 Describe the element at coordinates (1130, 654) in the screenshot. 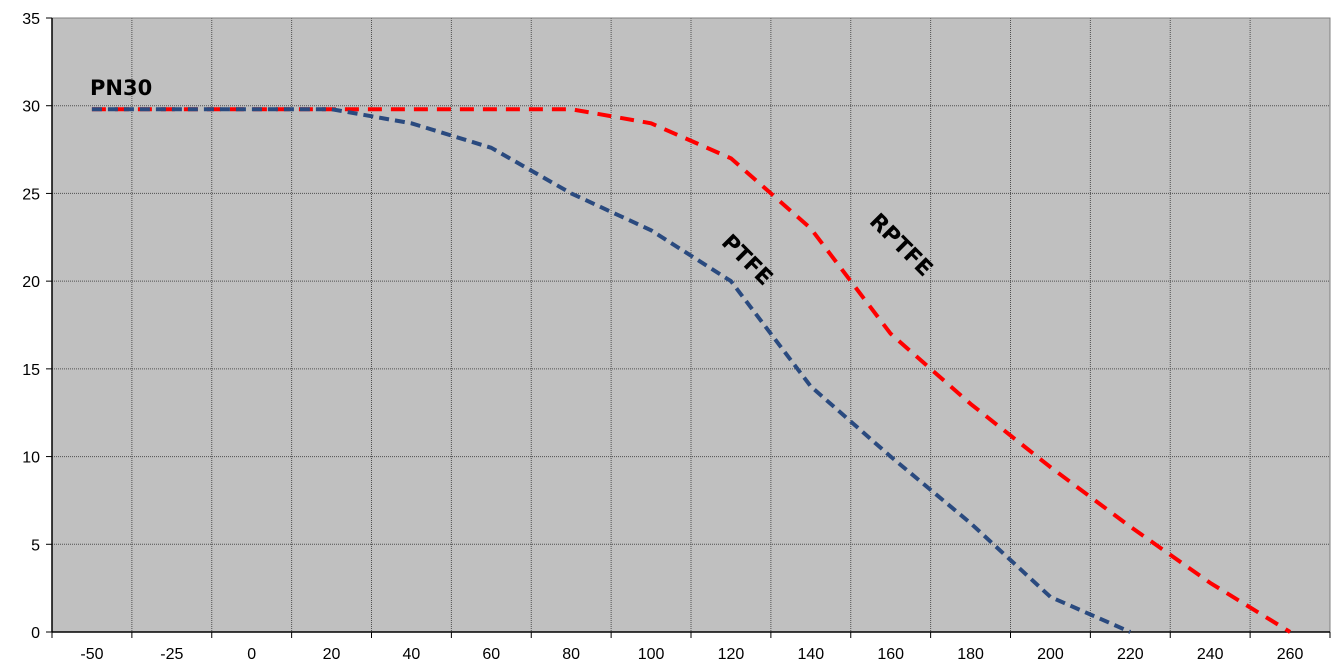

I see `x-tick-label: 220` at that location.